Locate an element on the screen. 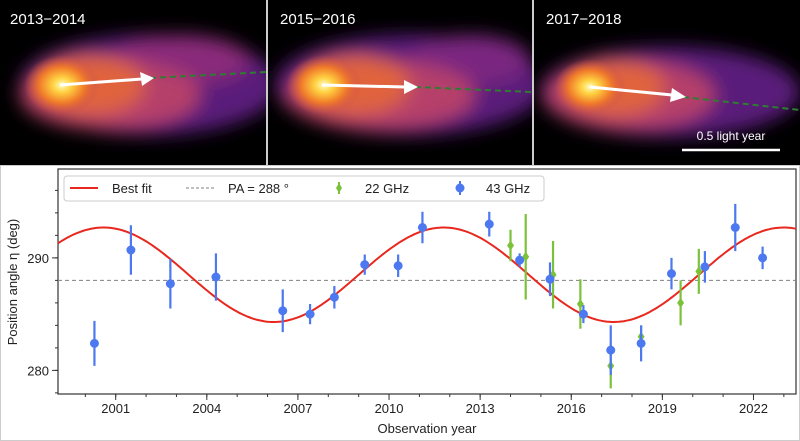  x-tick-label: 2004 is located at coordinates (206, 408).